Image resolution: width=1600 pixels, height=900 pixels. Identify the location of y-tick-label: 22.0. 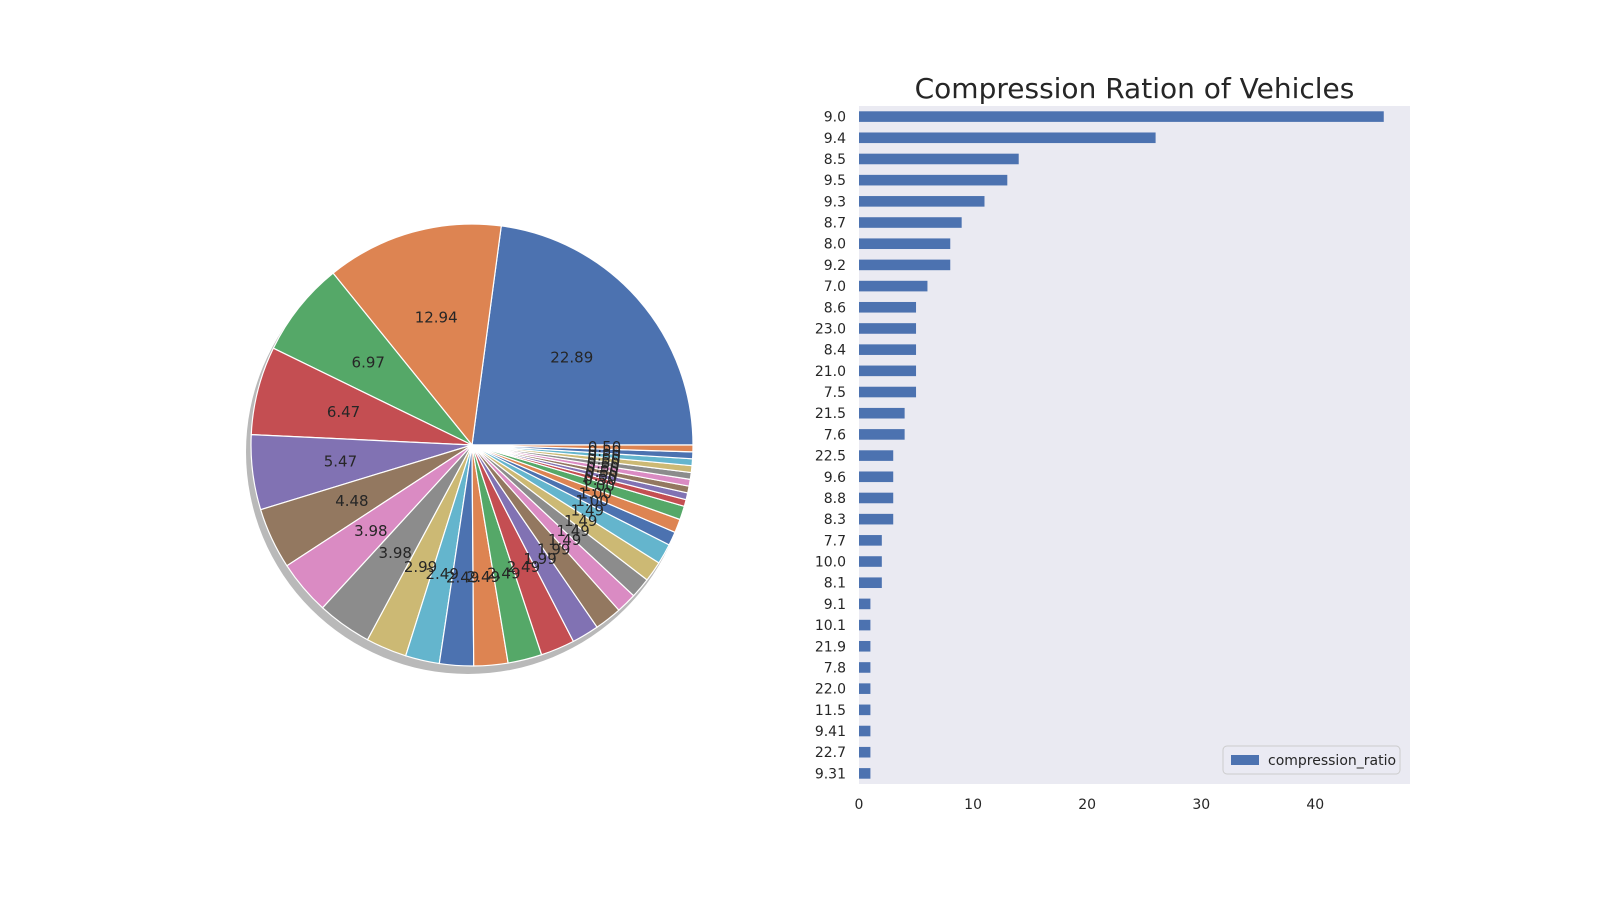
(830, 690).